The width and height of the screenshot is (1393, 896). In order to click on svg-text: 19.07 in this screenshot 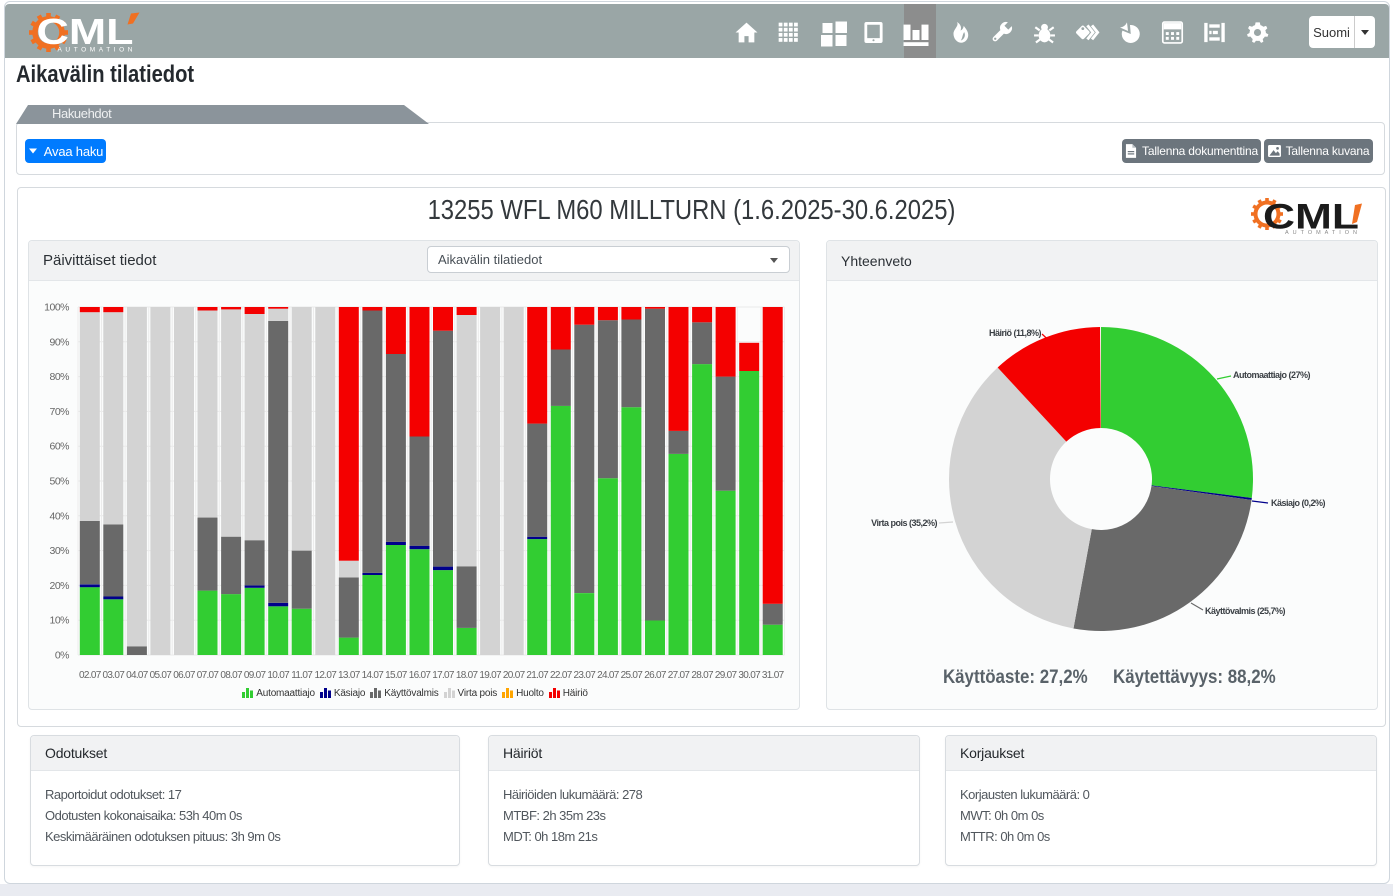, I will do `click(490, 675)`.